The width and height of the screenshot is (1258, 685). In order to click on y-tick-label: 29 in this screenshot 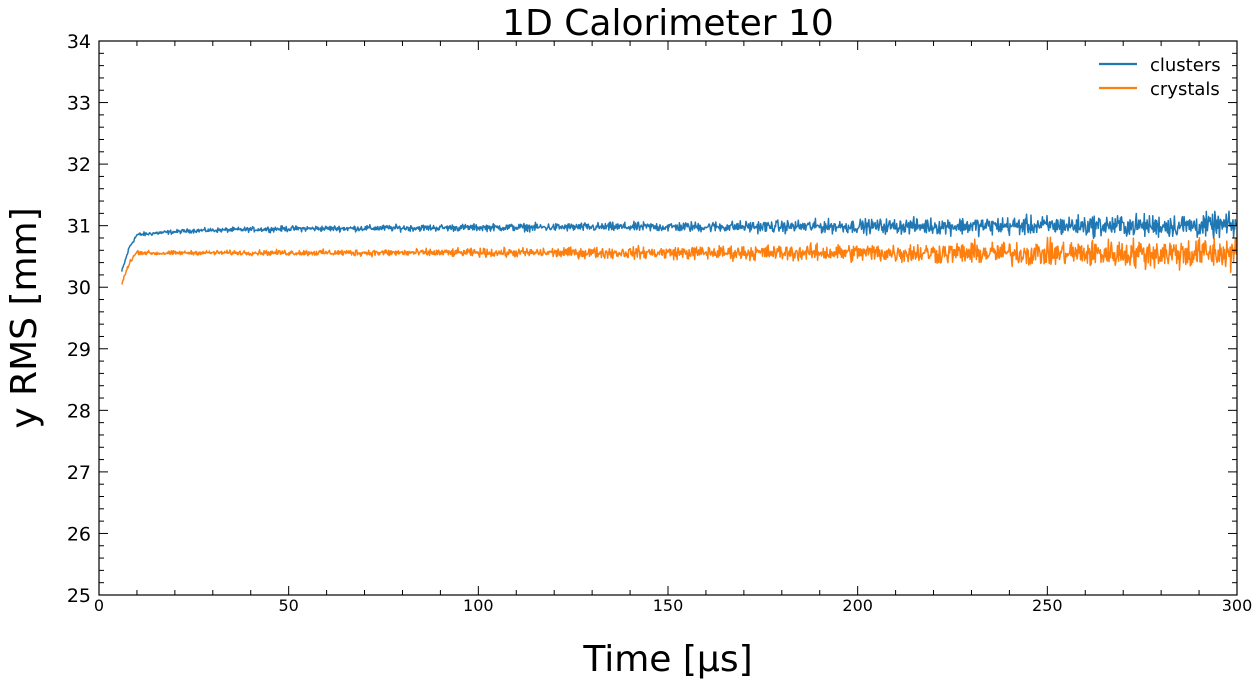, I will do `click(79, 350)`.